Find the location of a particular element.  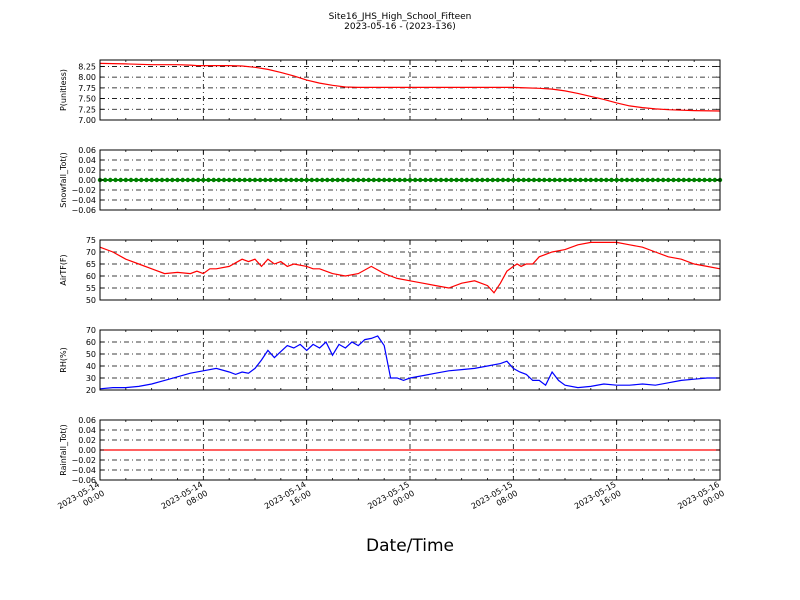

y-tick-label: 0.00 is located at coordinates (87, 450).